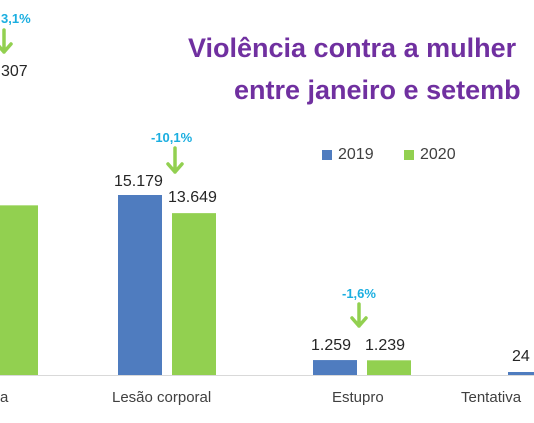  I want to click on legend-item-2020: 2020, so click(430, 155).